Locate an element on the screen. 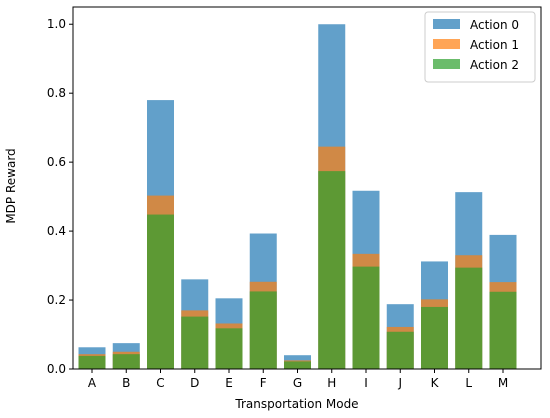 The height and width of the screenshot is (418, 550). y-axis-label: MDP Reward is located at coordinates (11, 185).